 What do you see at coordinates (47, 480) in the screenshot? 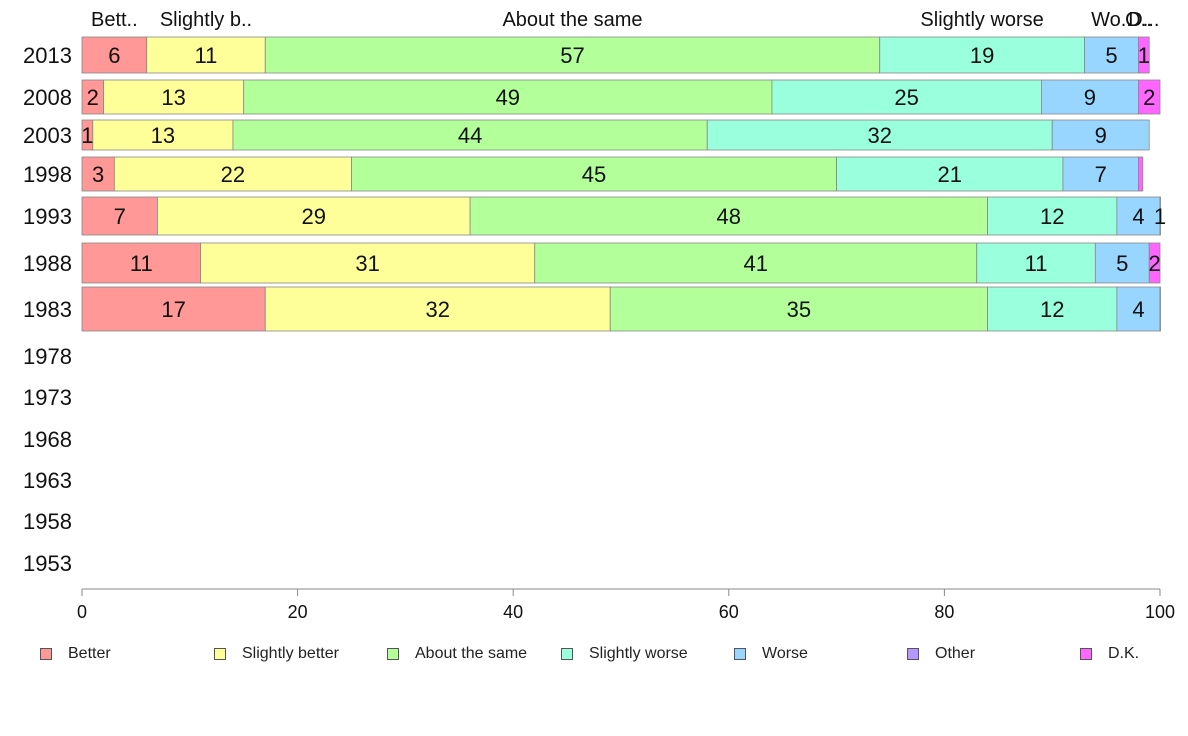
I see `y-tick-label: 1963` at bounding box center [47, 480].